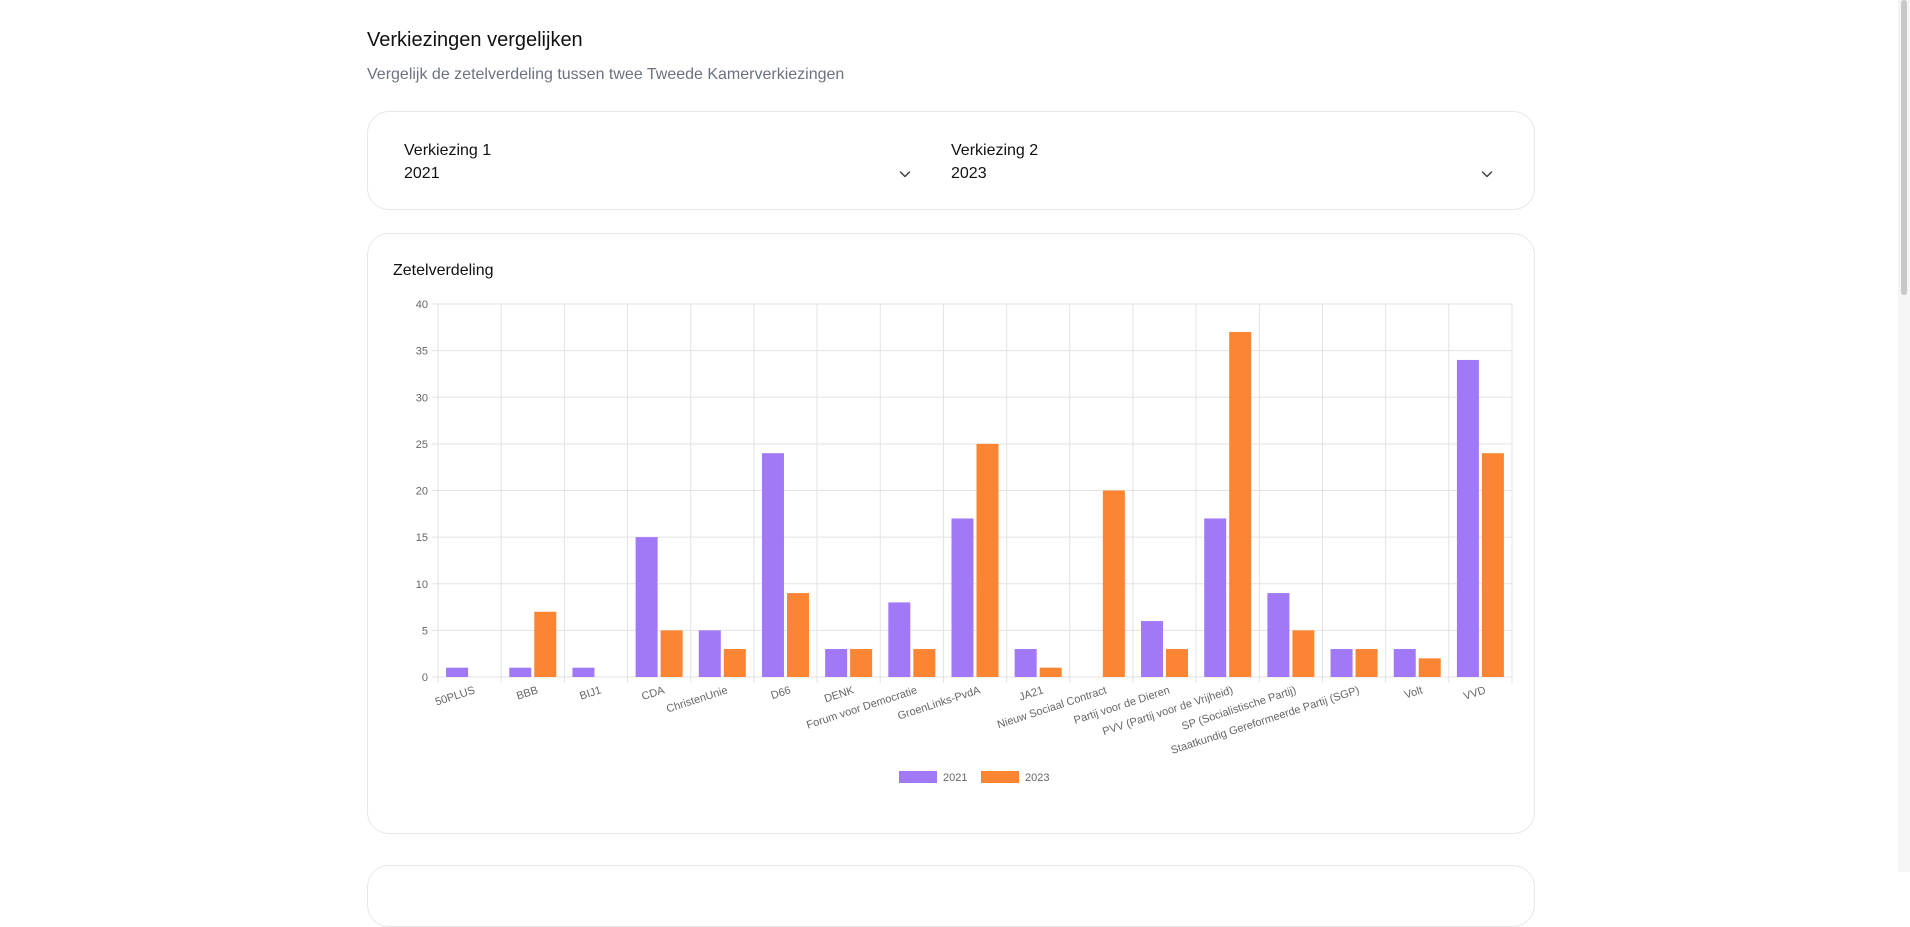  What do you see at coordinates (448, 150) in the screenshot?
I see `election-1-label: Verkiezing 1` at bounding box center [448, 150].